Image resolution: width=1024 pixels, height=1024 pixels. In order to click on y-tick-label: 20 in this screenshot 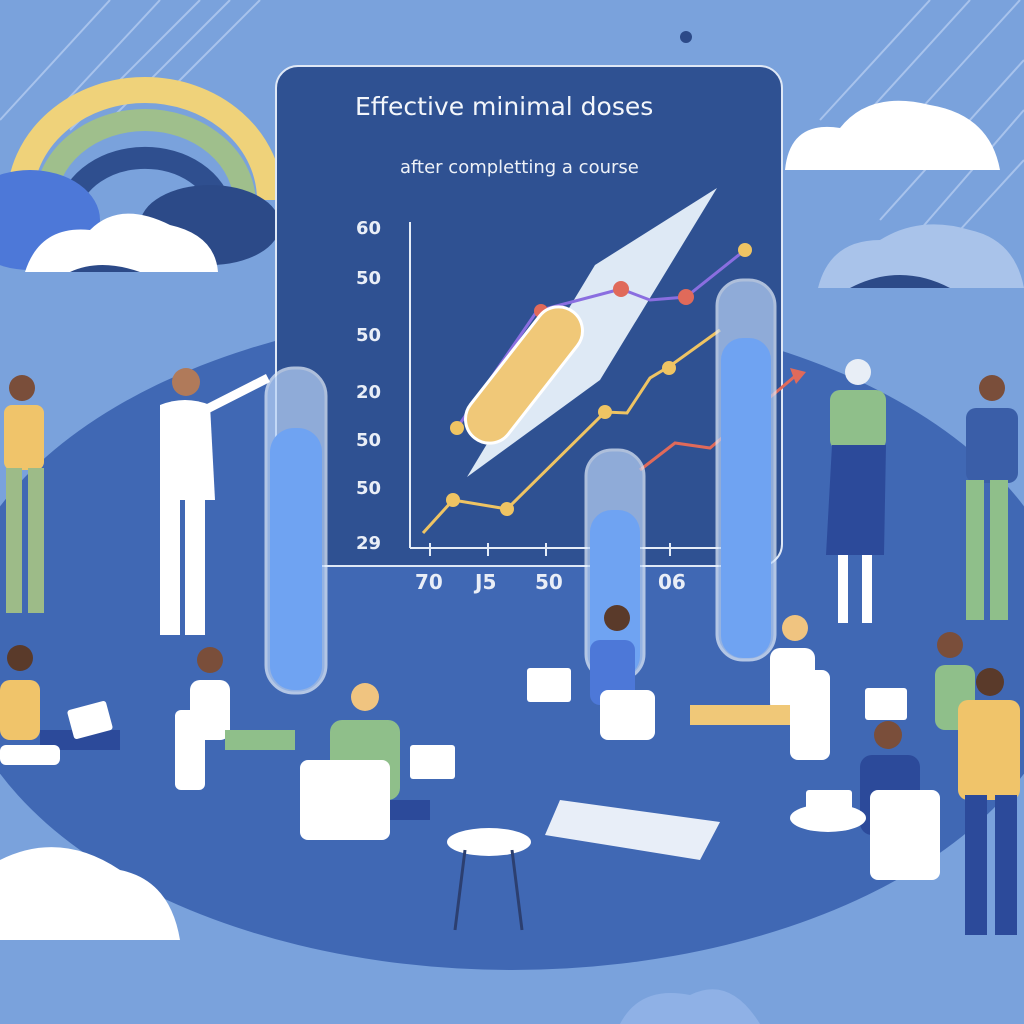, I will do `click(369, 392)`.